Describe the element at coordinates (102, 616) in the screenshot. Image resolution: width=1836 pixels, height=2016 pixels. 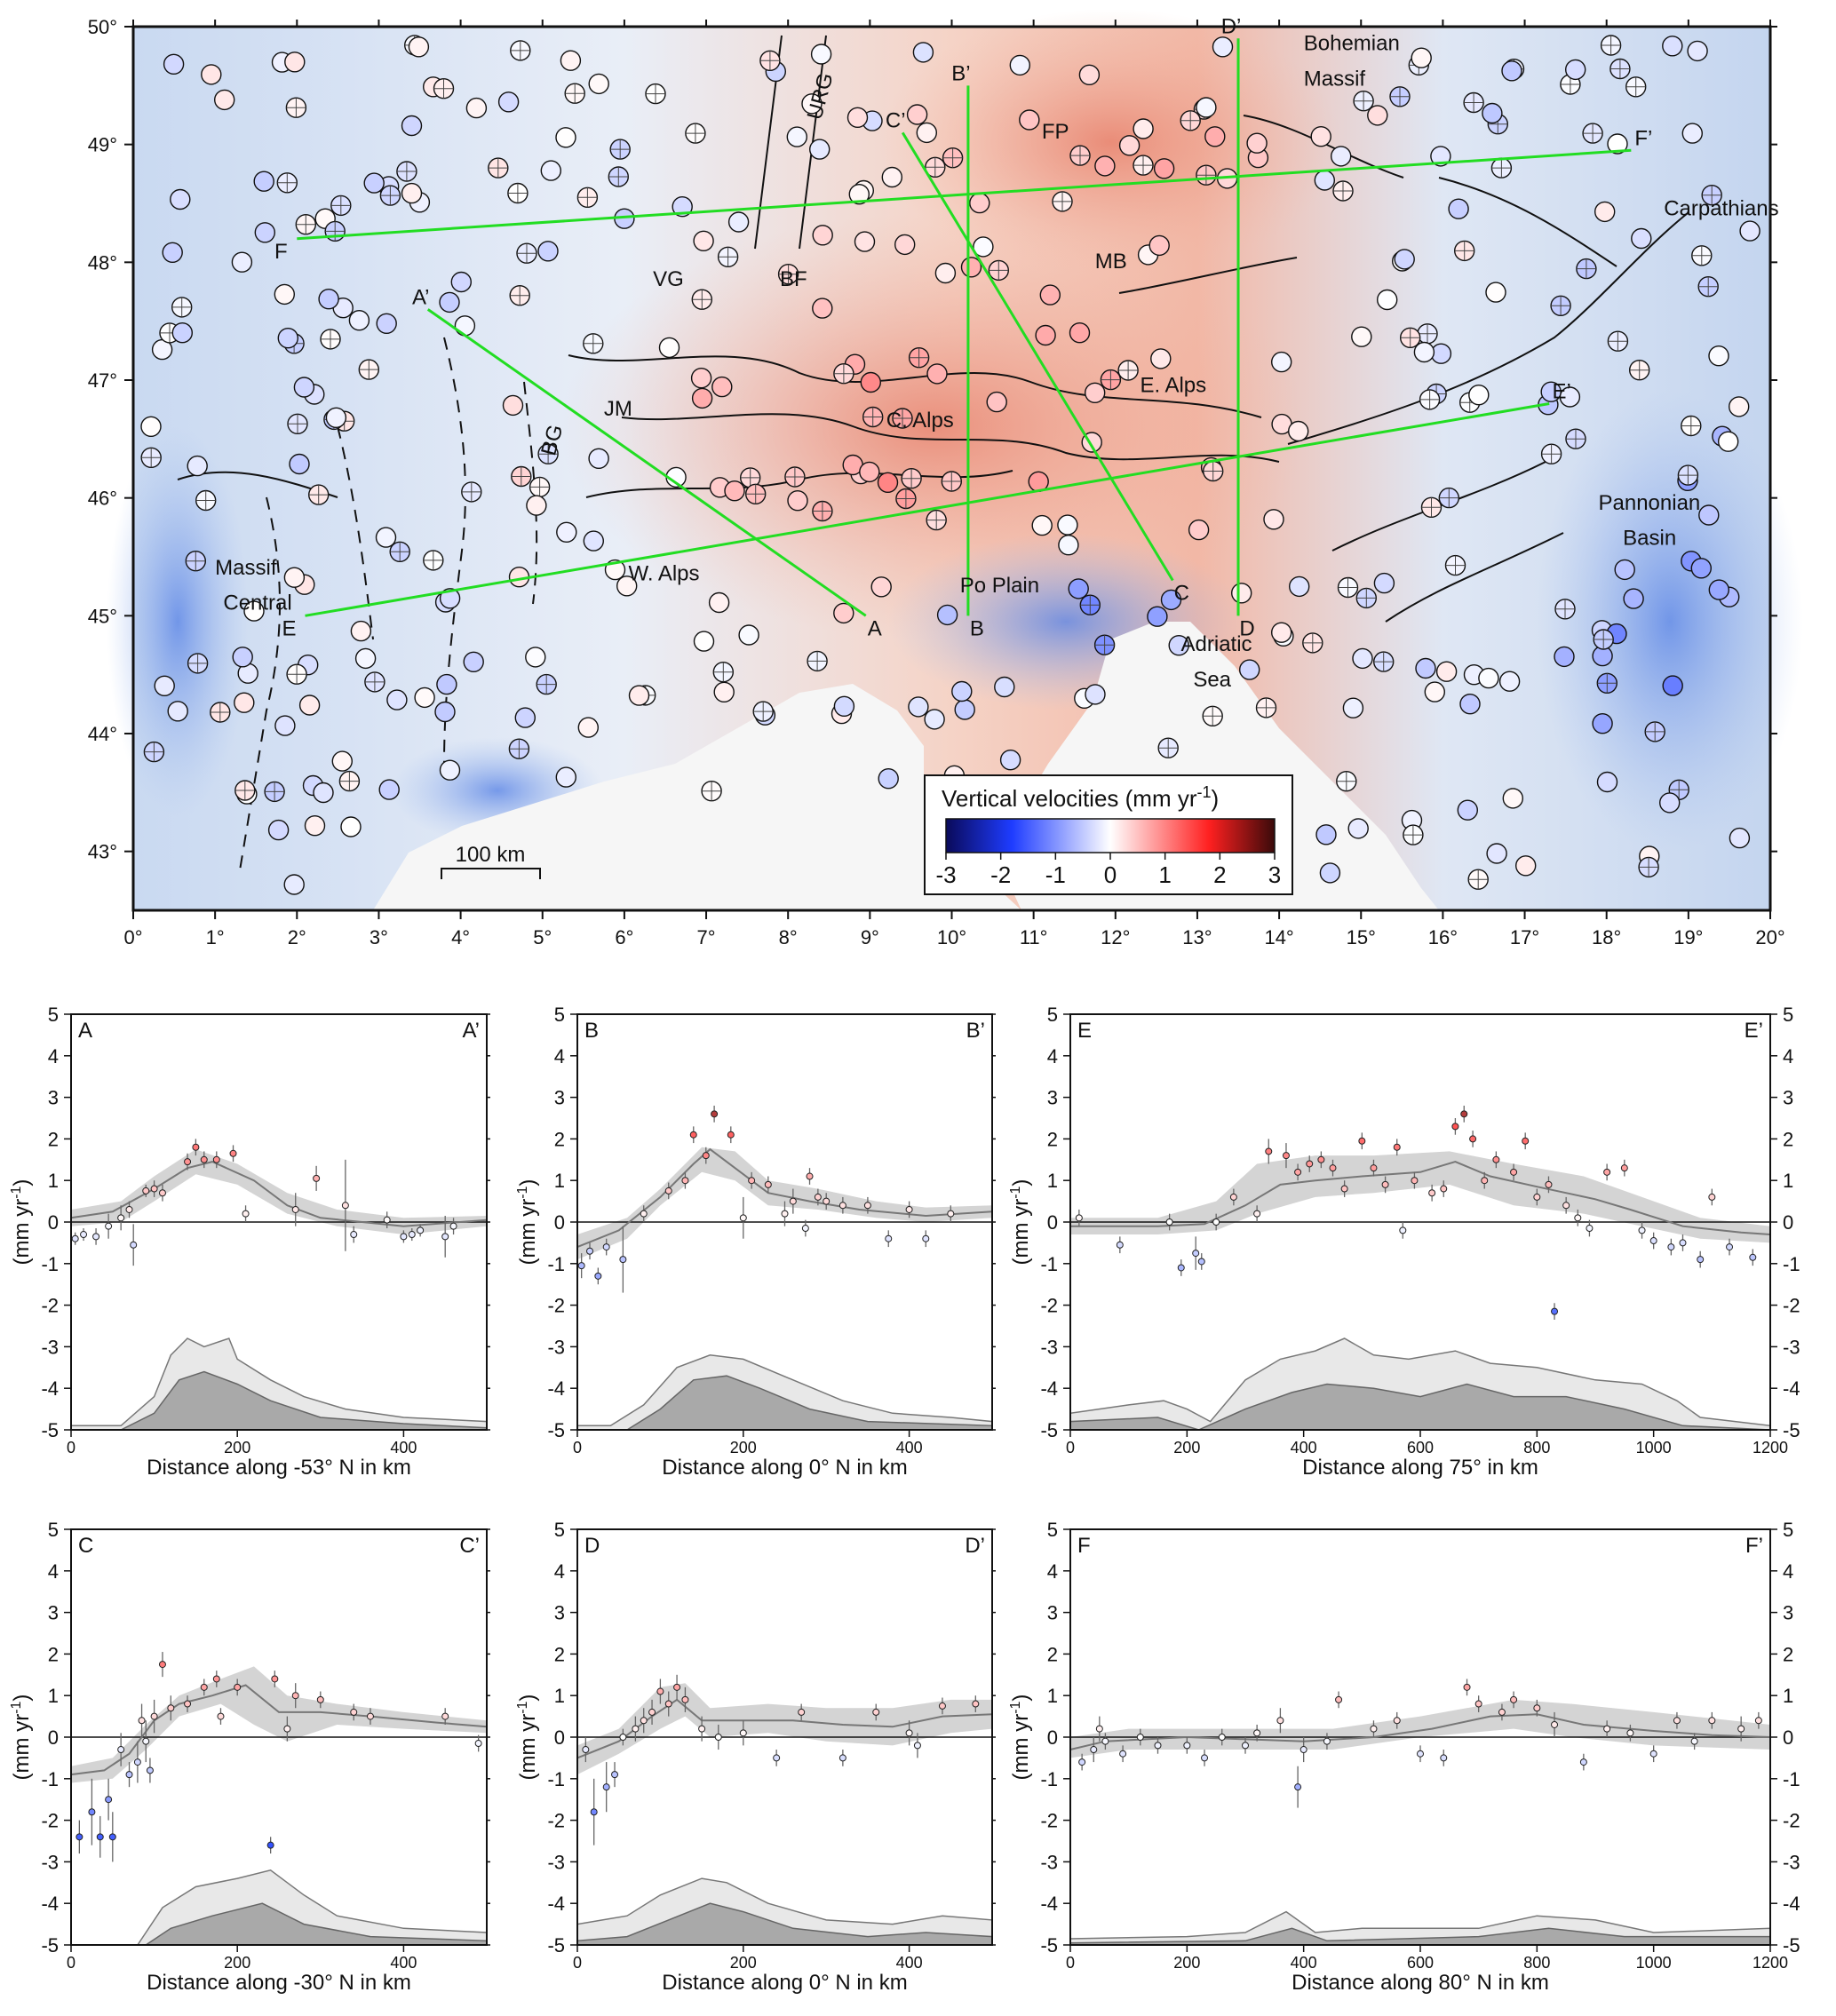
I see `lat-tick-label: 45°` at that location.